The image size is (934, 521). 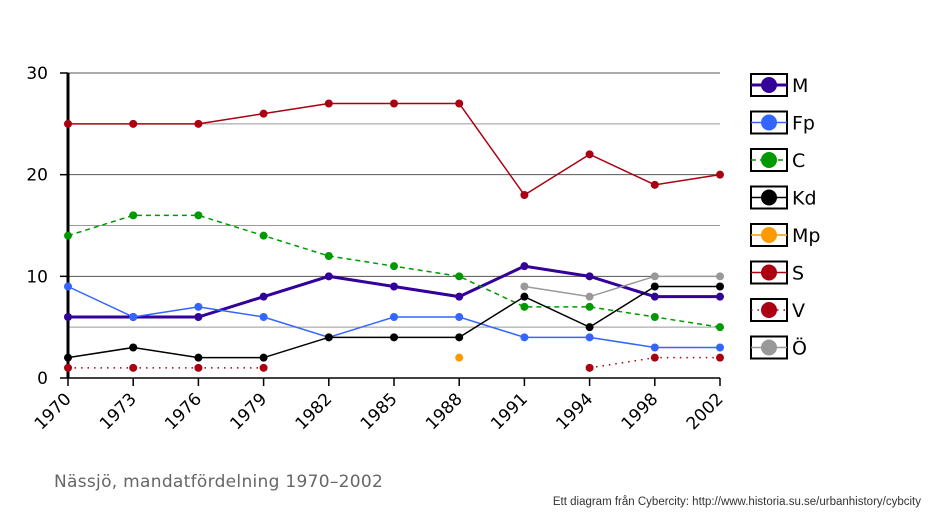 I want to click on series-Mp, so click(x=459, y=357).